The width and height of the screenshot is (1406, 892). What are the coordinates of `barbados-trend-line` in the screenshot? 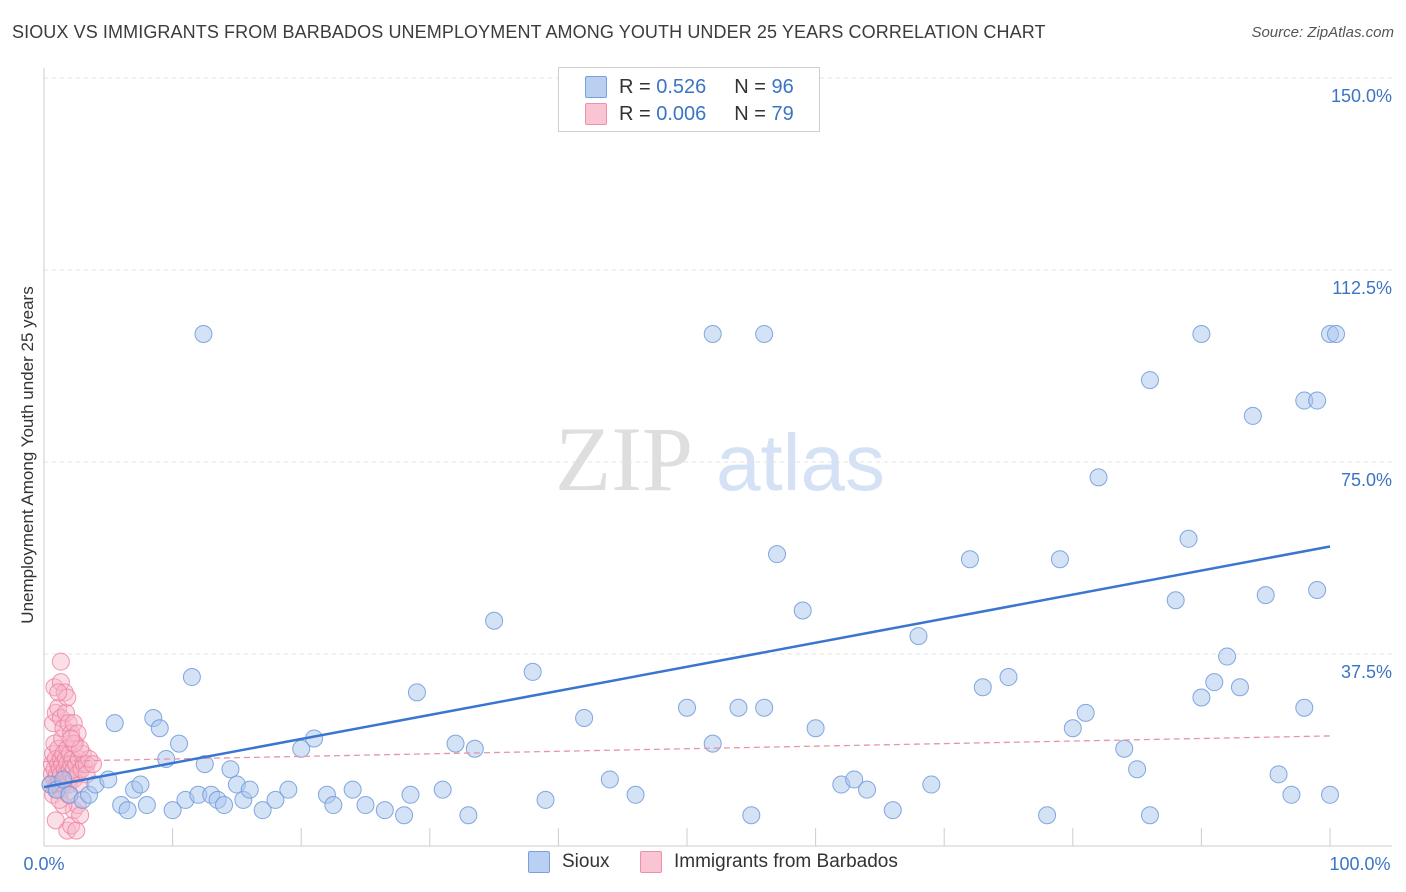 It's located at (687, 749).